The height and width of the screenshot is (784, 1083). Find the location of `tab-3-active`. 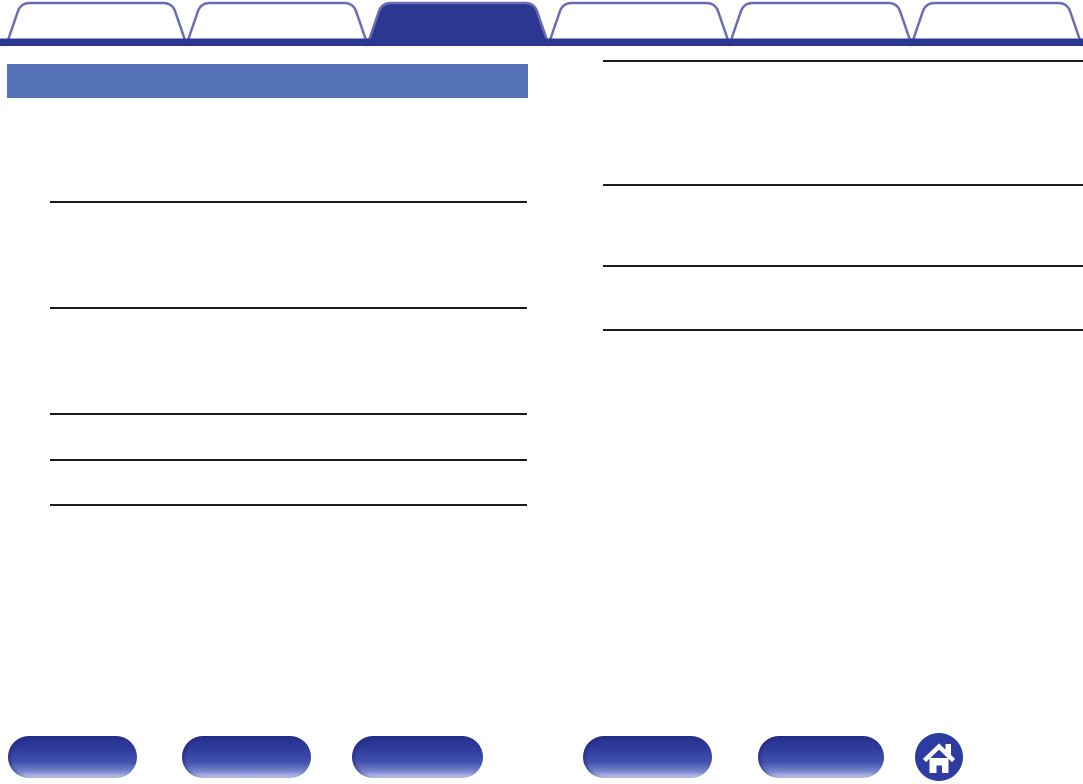

tab-3-active is located at coordinates (458, 24).